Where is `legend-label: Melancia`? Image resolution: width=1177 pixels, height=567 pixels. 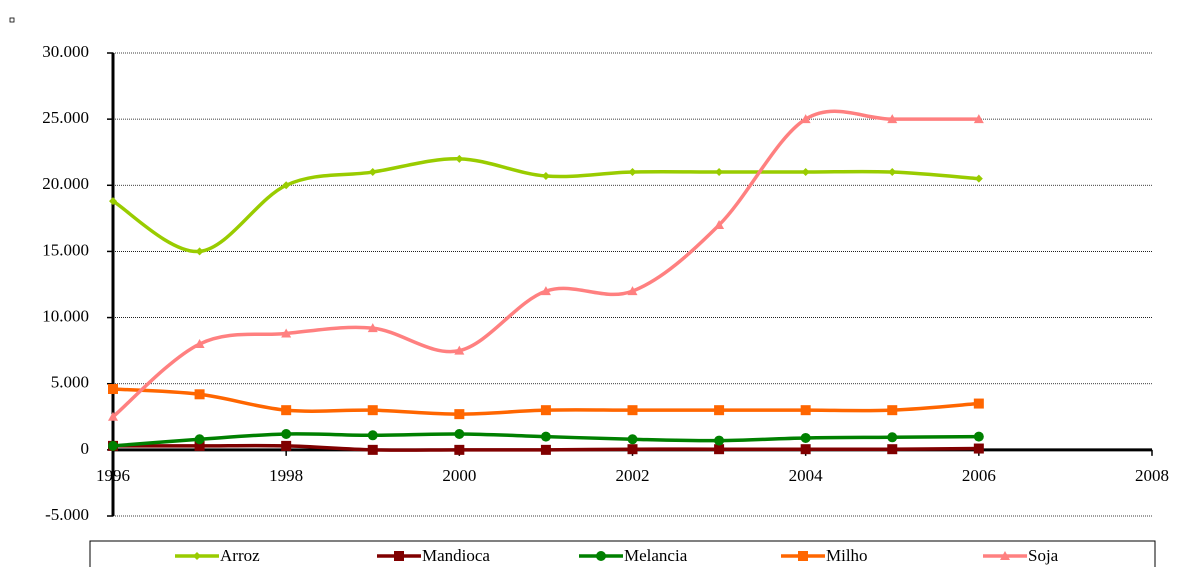 legend-label: Melancia is located at coordinates (656, 555).